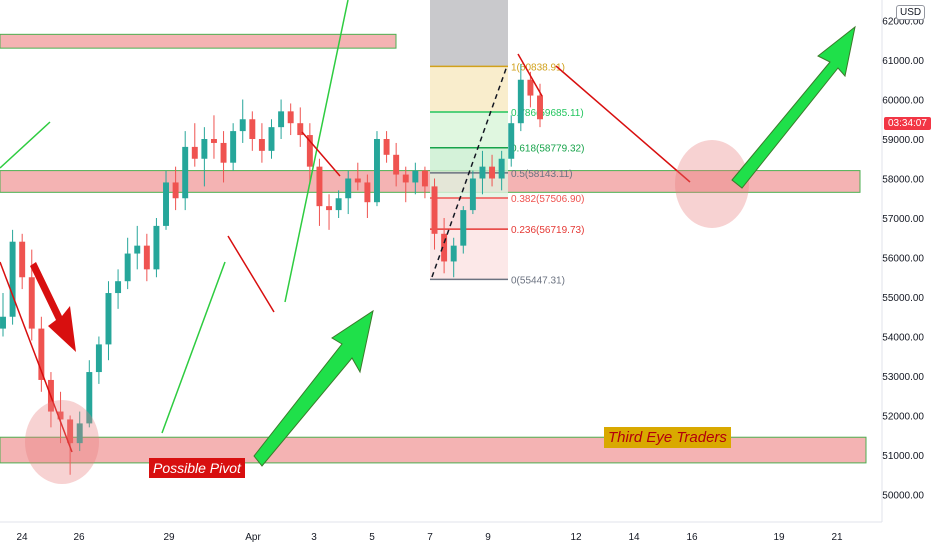  I want to click on fib-level-label: 0.786(59685.11), so click(547, 113).